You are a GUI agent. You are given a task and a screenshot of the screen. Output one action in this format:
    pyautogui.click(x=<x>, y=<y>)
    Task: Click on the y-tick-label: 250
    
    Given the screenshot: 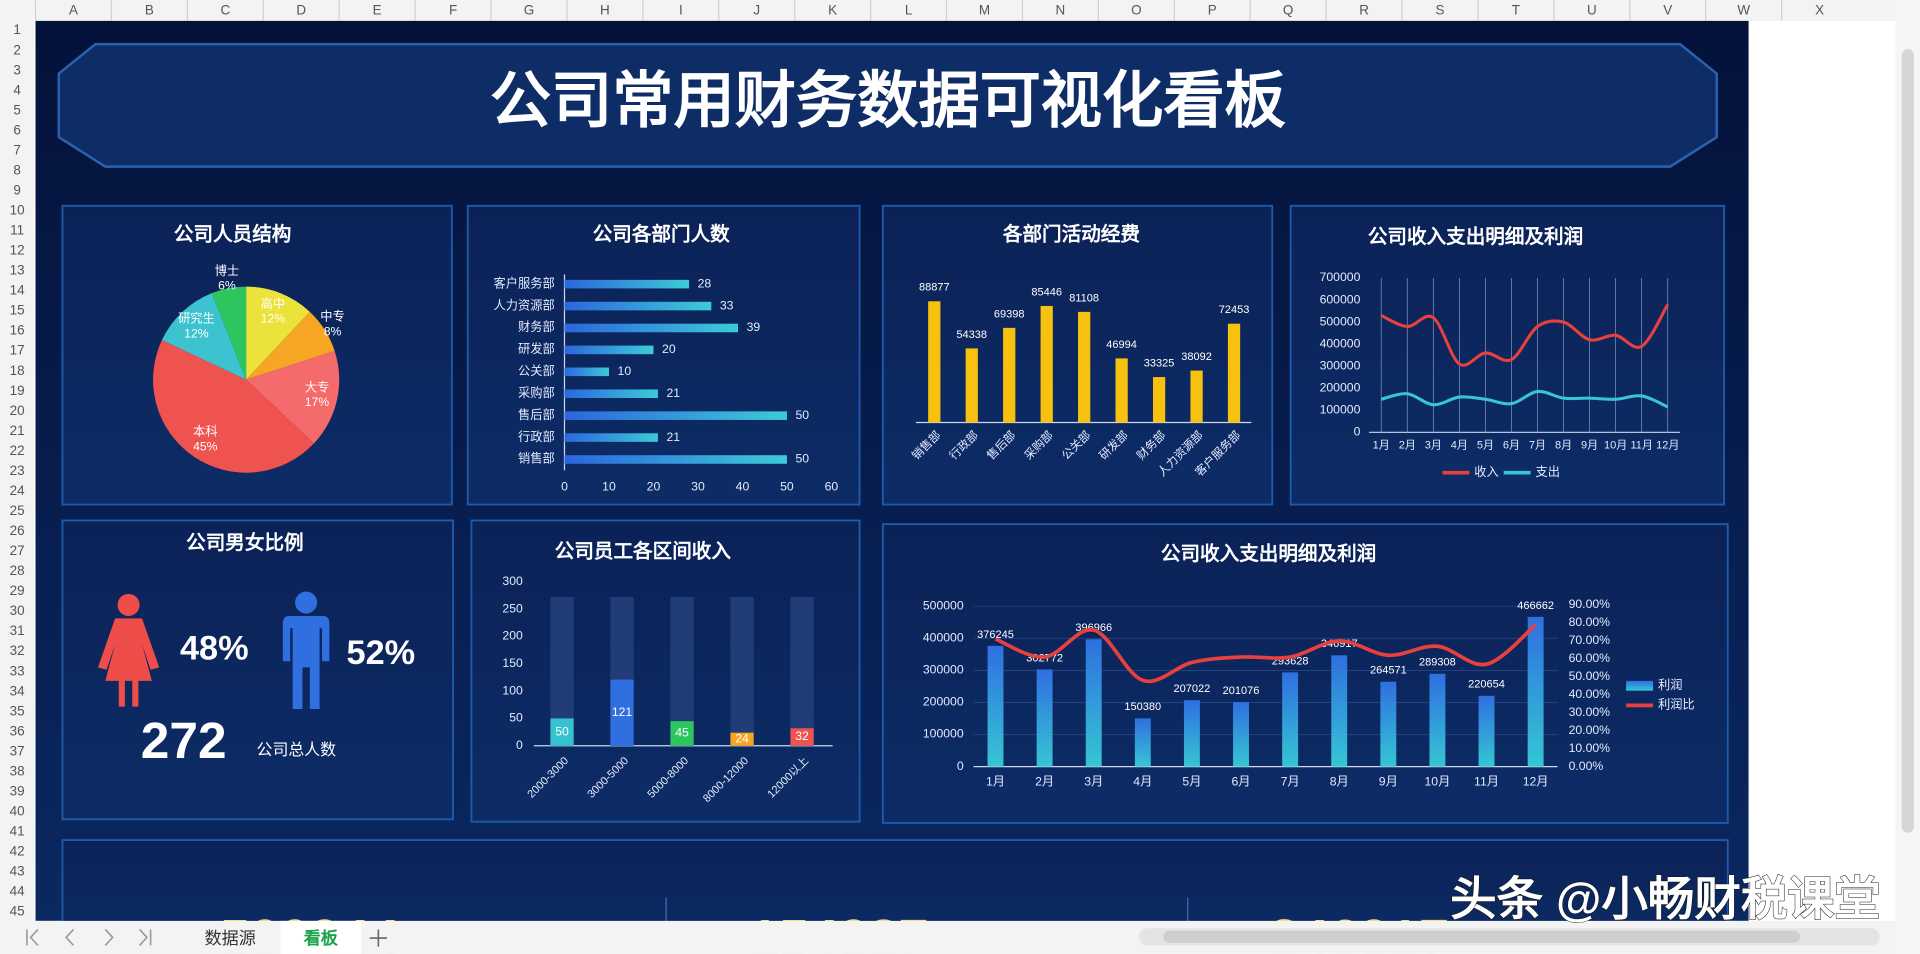 What is the action you would take?
    pyautogui.click(x=512, y=608)
    